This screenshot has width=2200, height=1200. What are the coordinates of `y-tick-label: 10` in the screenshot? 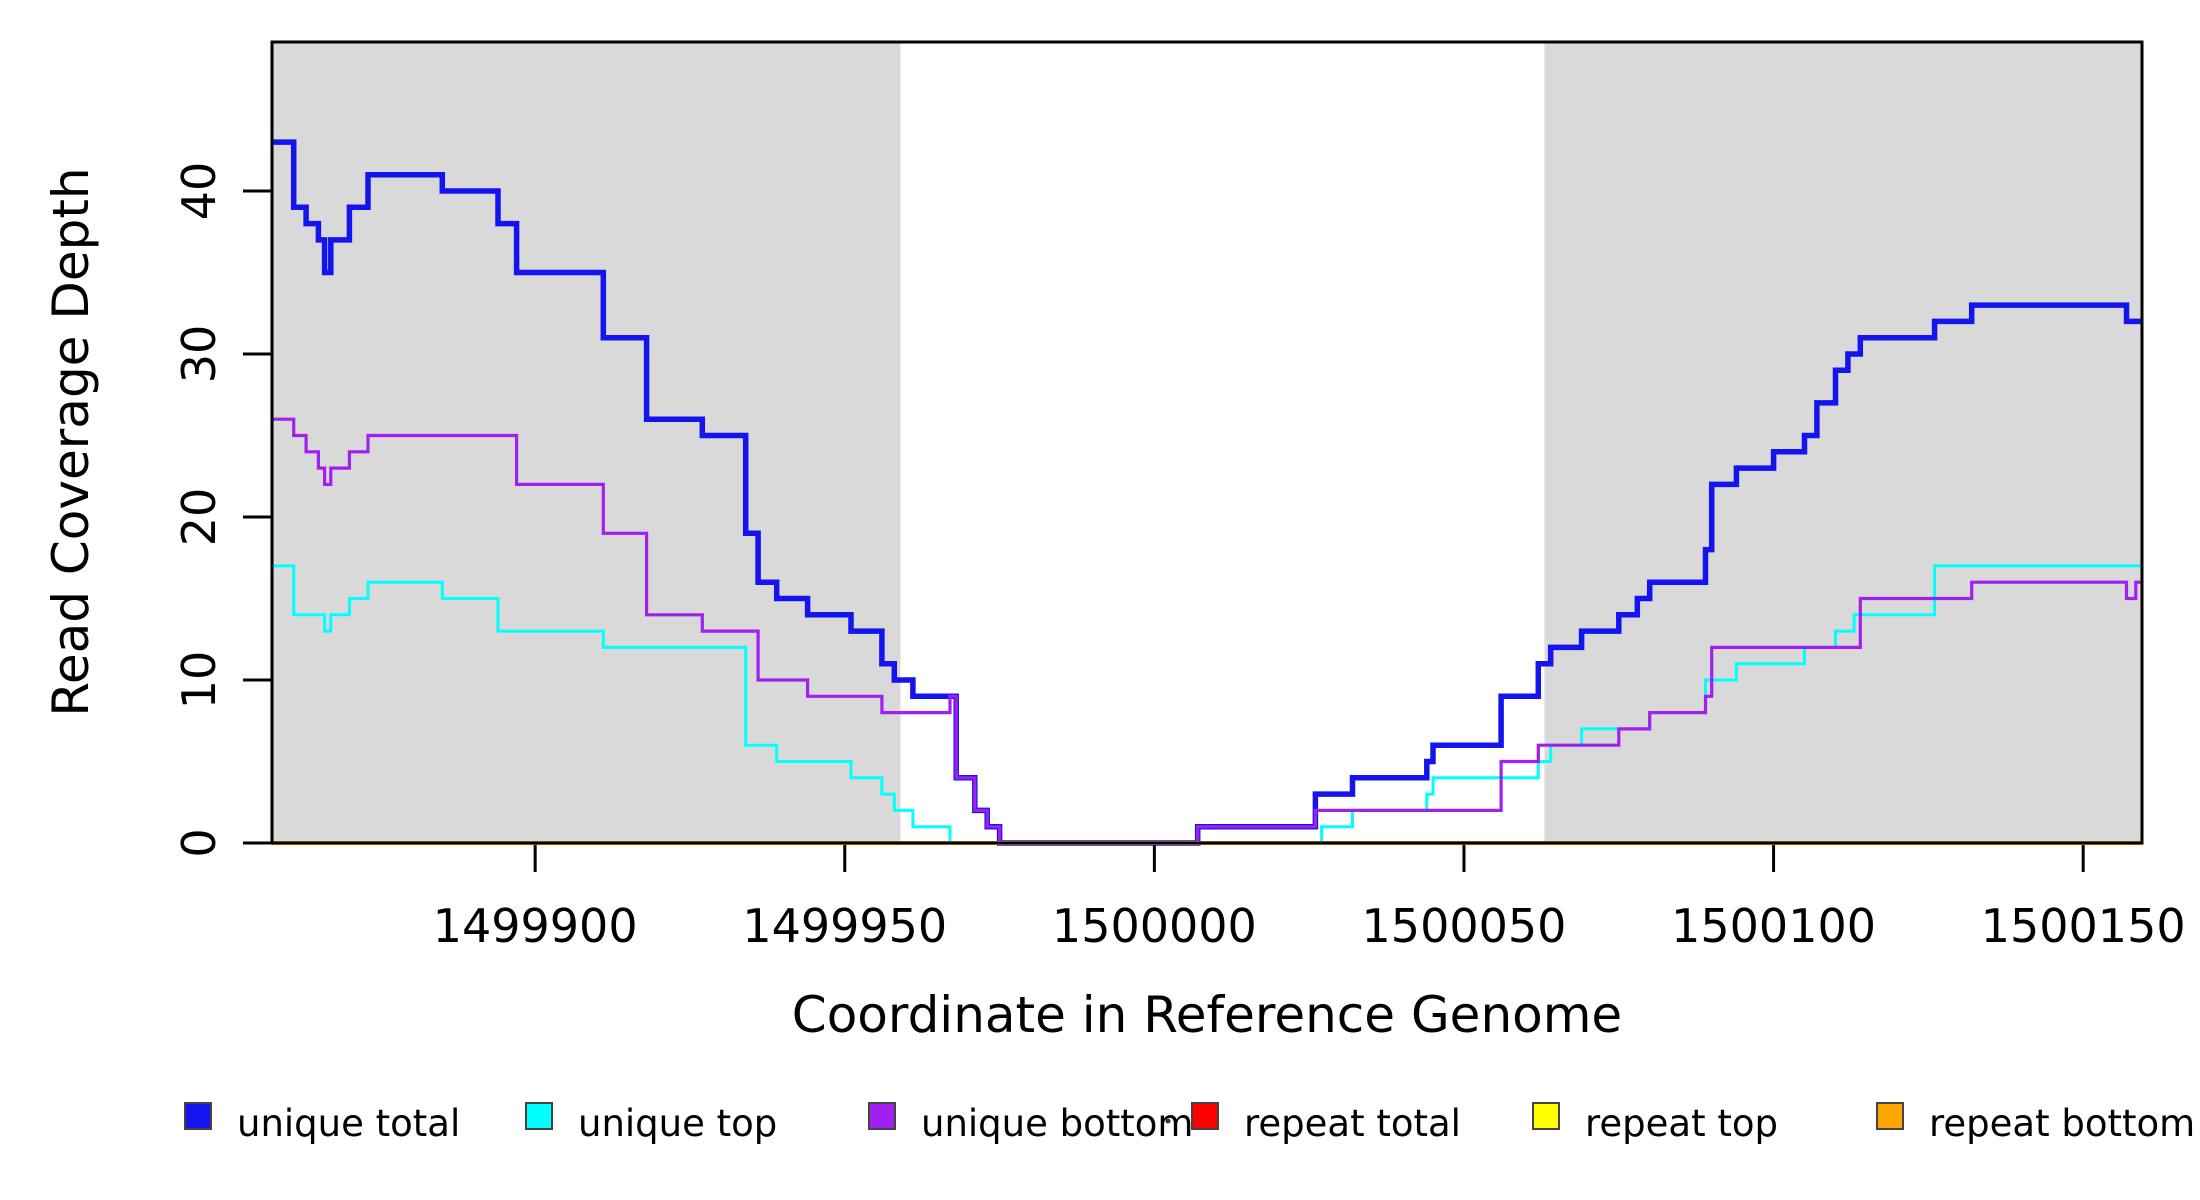 It's located at (199, 680).